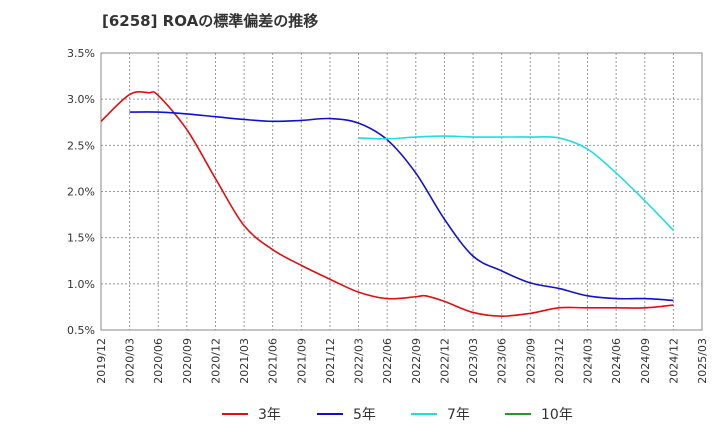 The width and height of the screenshot is (720, 440). Describe the element at coordinates (473, 361) in the screenshot. I see `x-tick-label: 2023/03` at that location.